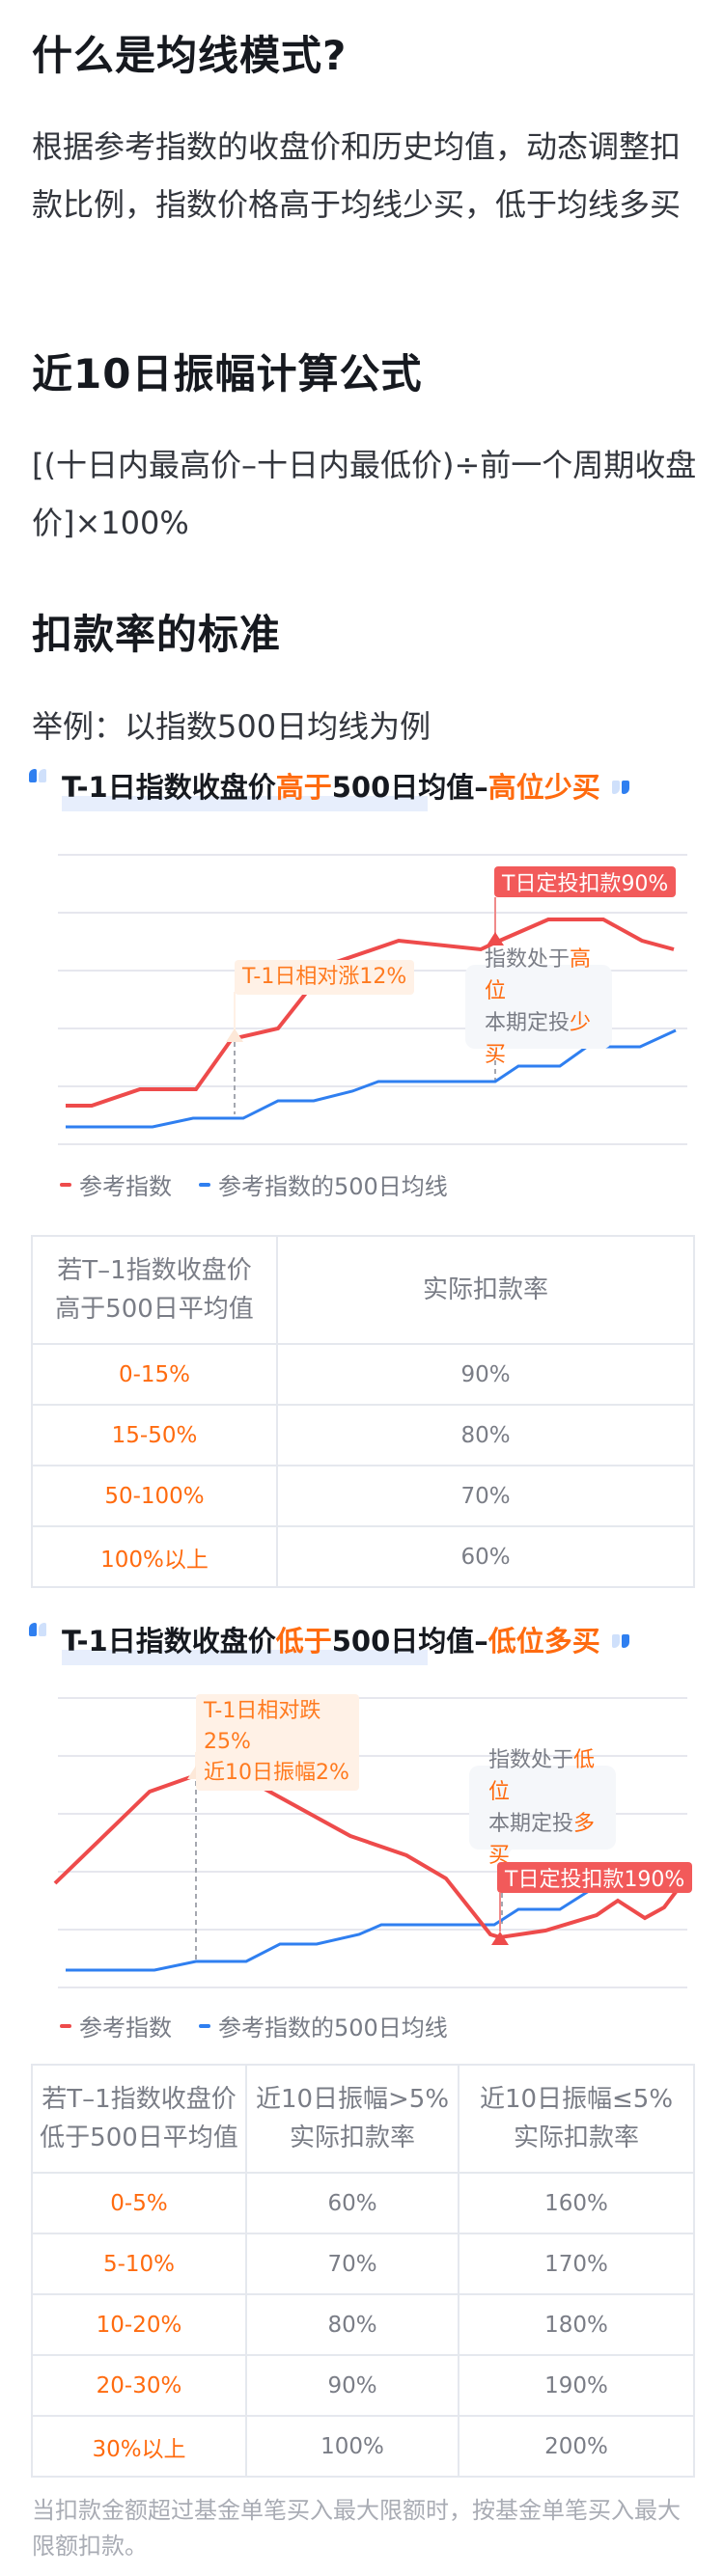  I want to click on low-chart-legend: 参考指数 参考指数的500日均线, so click(254, 2026).